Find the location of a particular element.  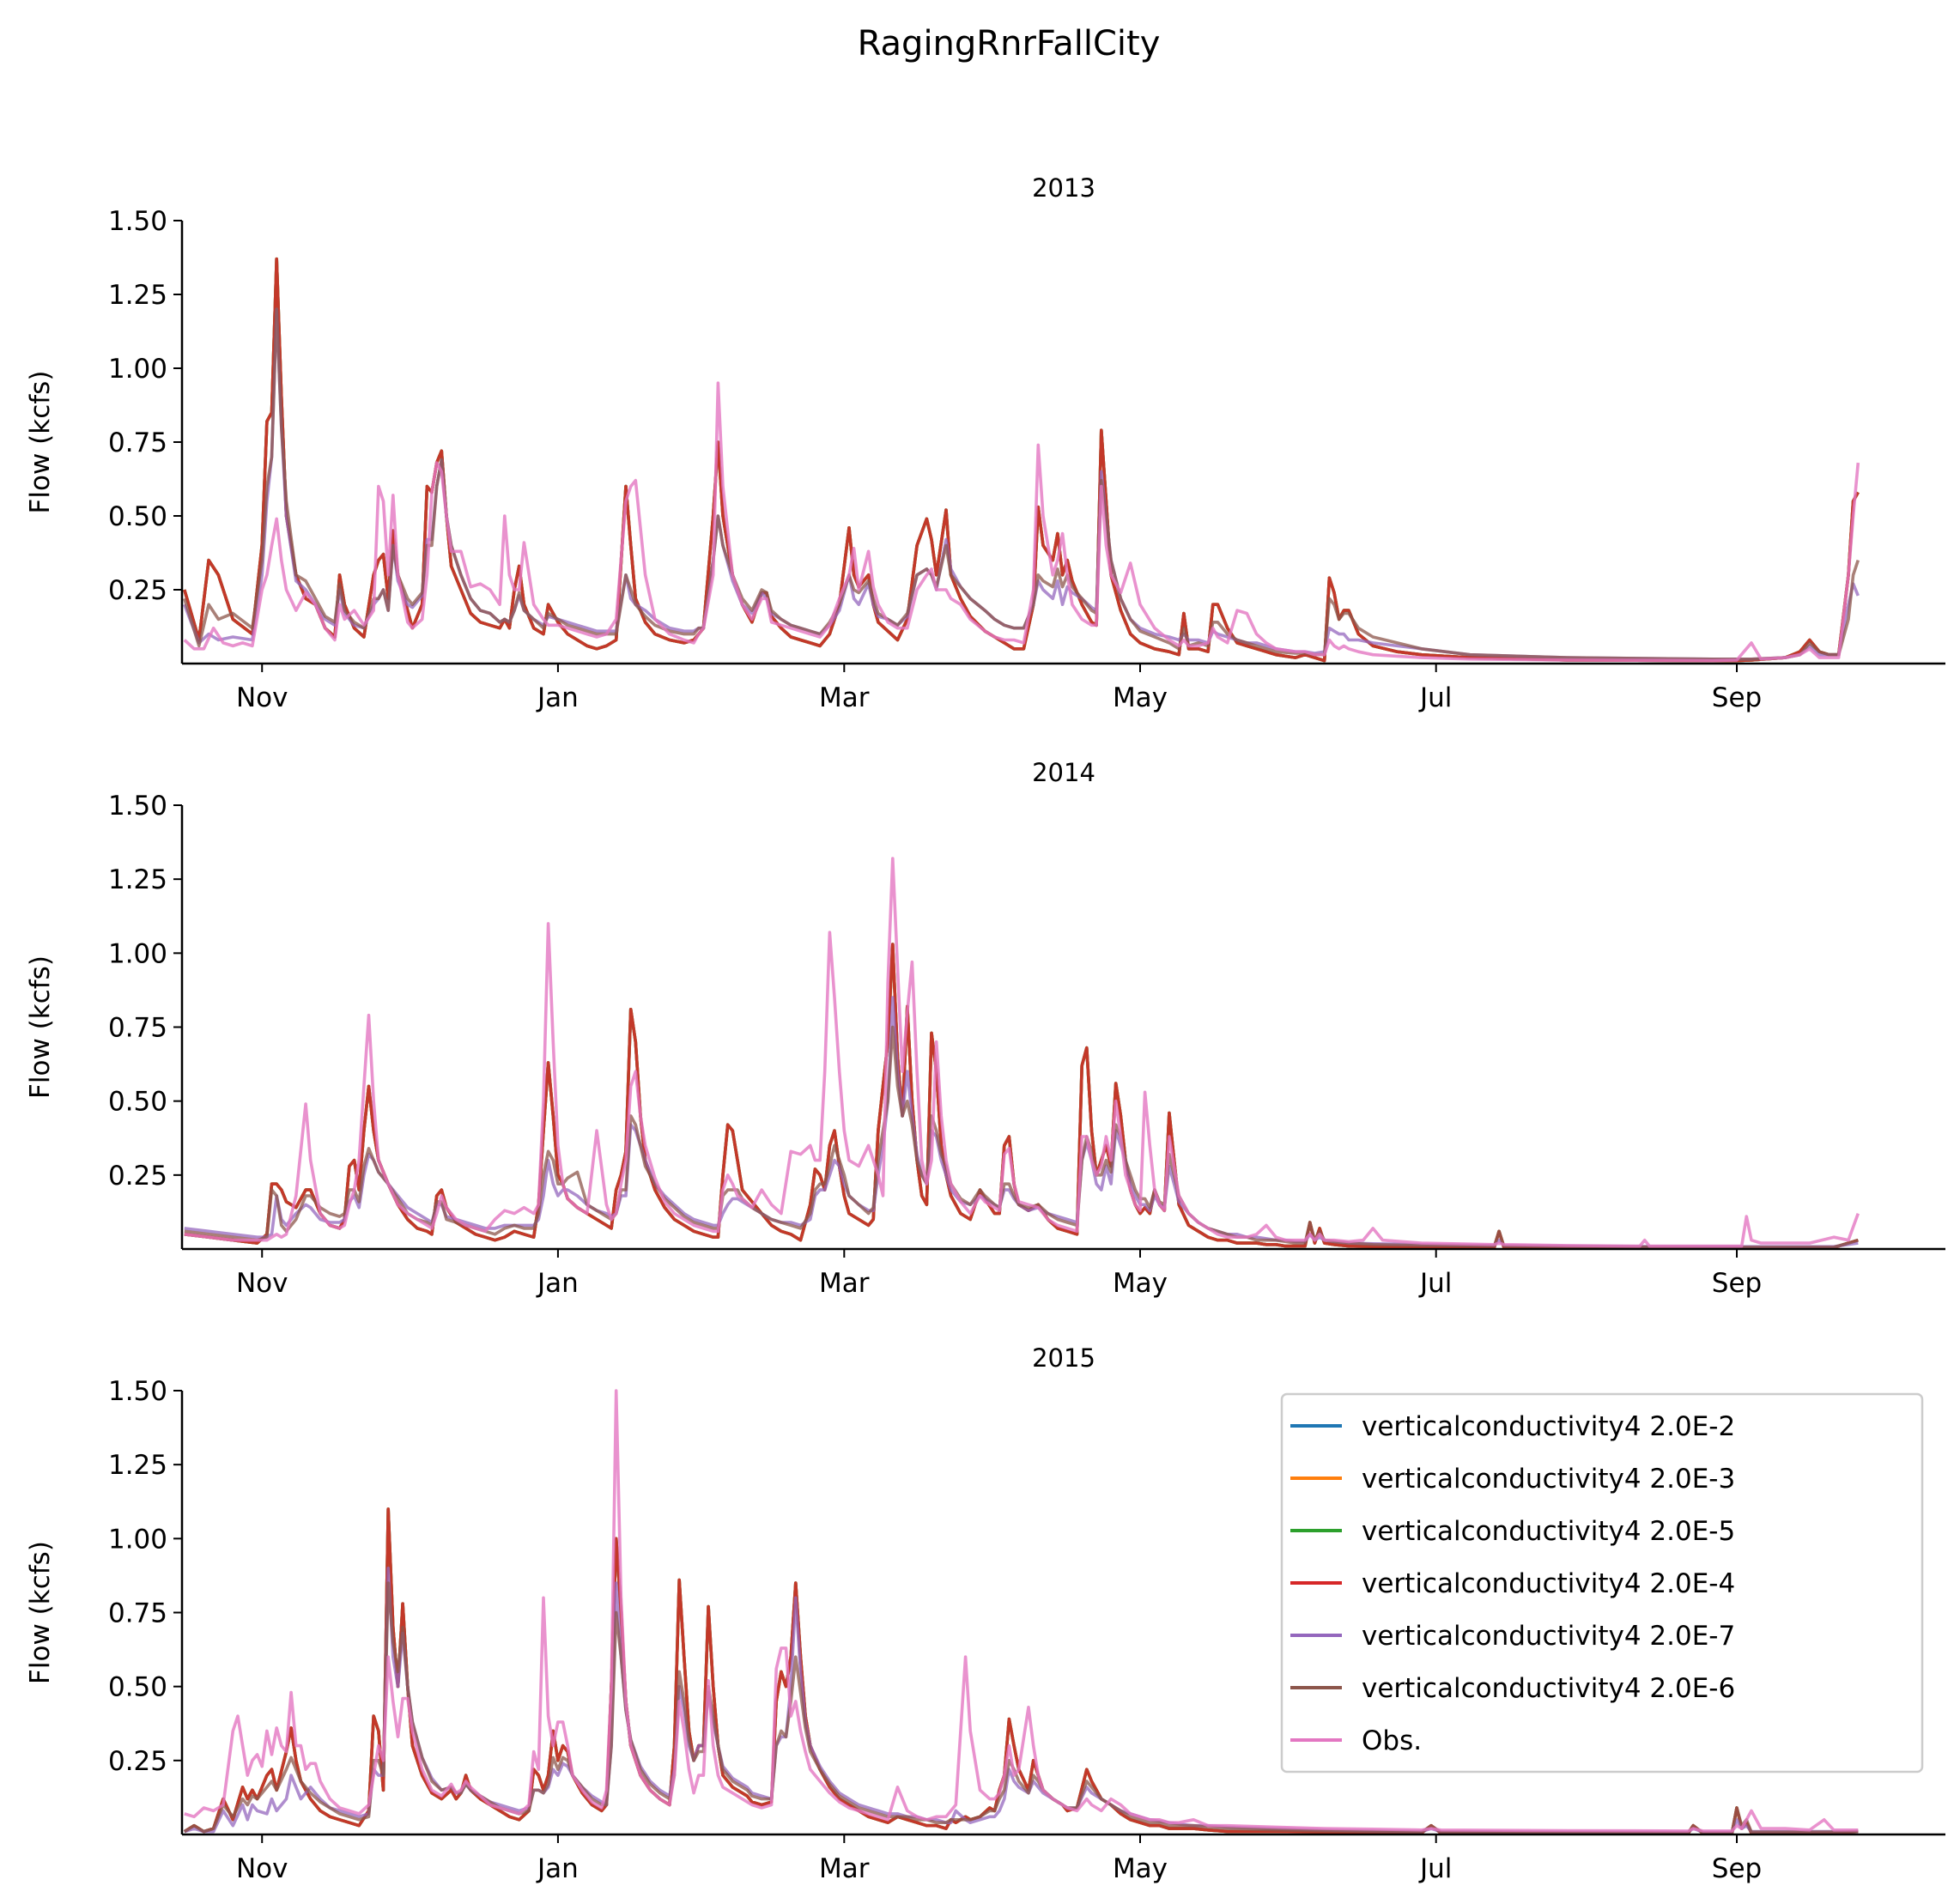

legend-label: verticalconductivity4 2.0E-2 is located at coordinates (1548, 1427).